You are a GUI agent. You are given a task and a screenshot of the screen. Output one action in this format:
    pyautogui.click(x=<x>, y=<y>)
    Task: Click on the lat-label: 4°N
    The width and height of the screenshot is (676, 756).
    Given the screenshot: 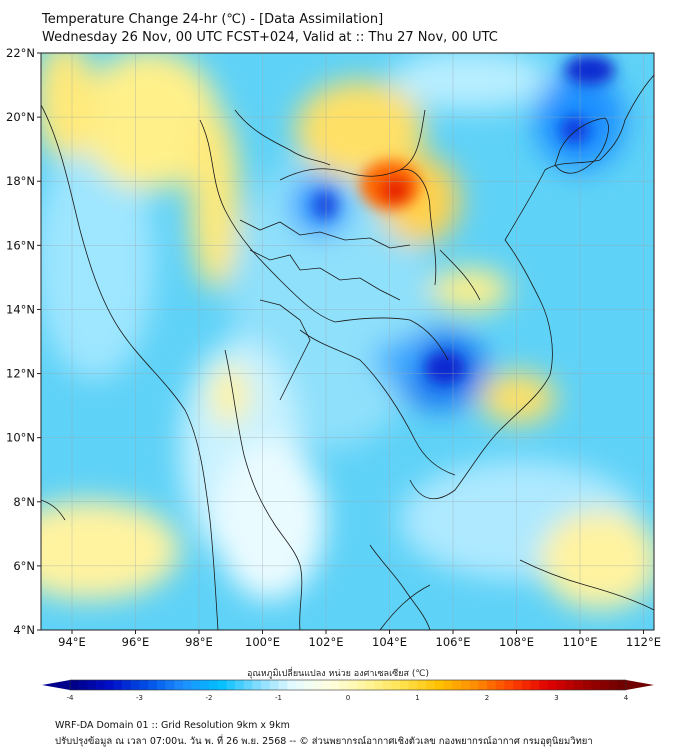 What is the action you would take?
    pyautogui.click(x=24, y=630)
    